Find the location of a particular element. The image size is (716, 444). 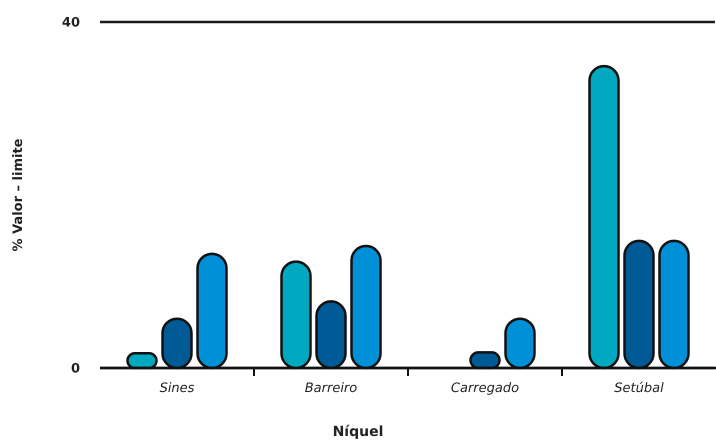

y-tick-label: 0 is located at coordinates (75, 369).